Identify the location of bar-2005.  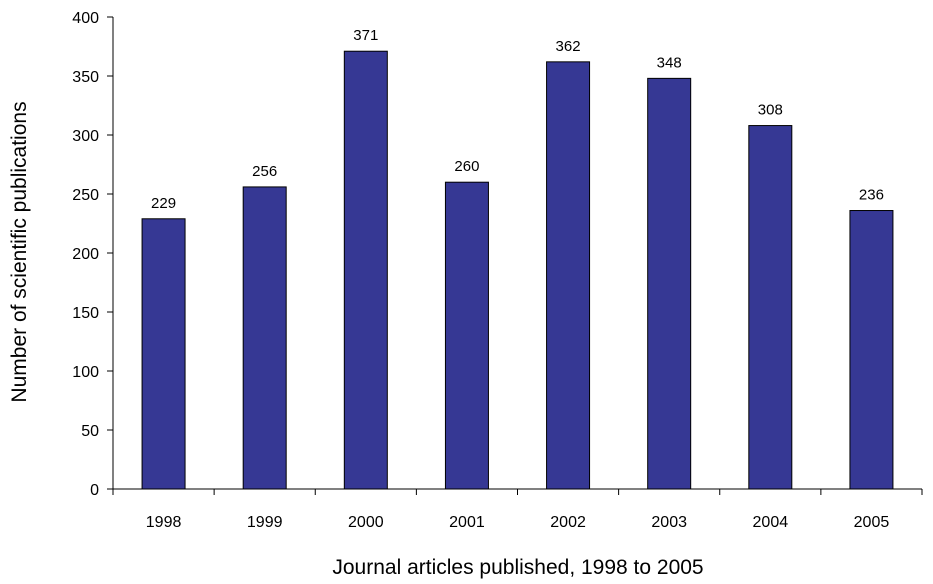
(871, 350).